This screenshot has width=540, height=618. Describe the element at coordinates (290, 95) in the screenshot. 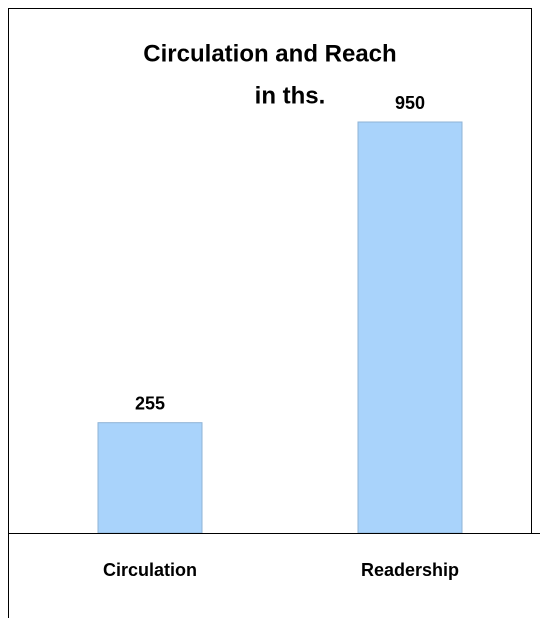

I see `chart-subtitle: in ths.` at that location.